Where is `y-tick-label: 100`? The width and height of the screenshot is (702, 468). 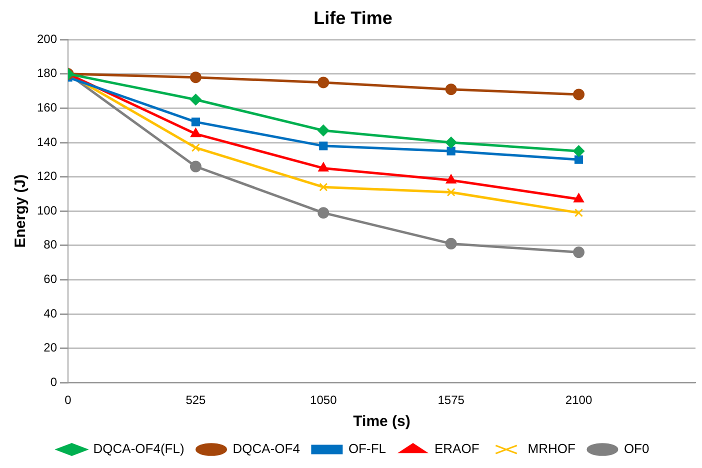 y-tick-label: 100 is located at coordinates (47, 210).